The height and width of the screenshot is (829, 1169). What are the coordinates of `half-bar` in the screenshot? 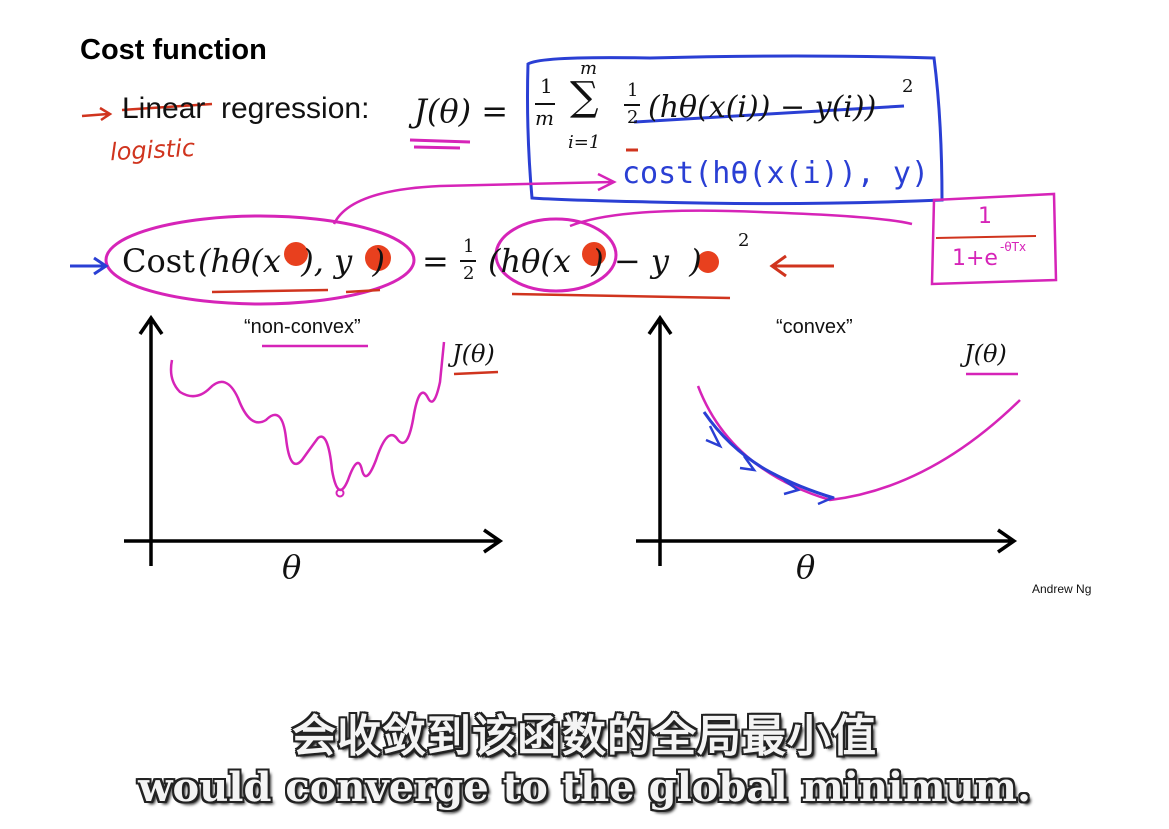 It's located at (632, 105).